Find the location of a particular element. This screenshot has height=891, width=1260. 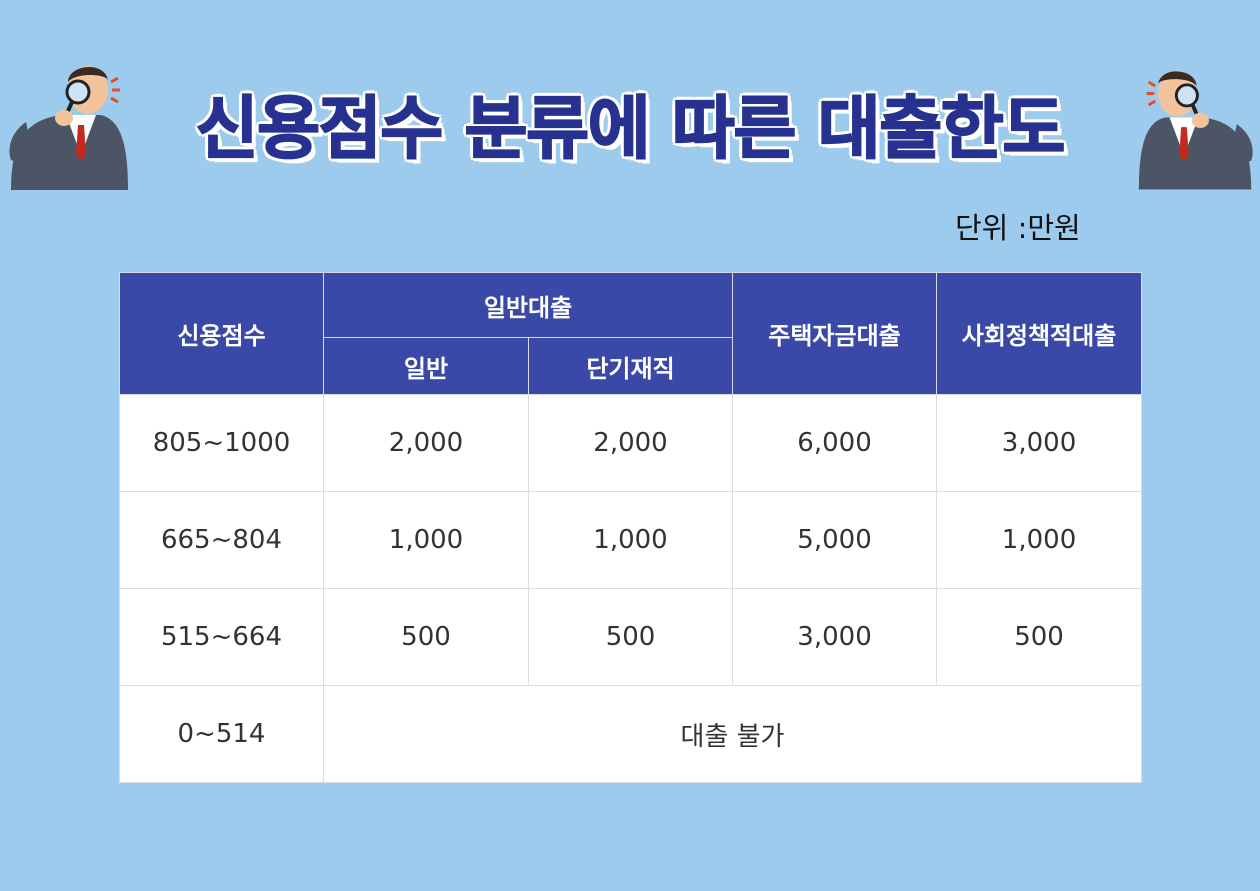

unit-label: 단위 :만원 is located at coordinates (1018, 228).